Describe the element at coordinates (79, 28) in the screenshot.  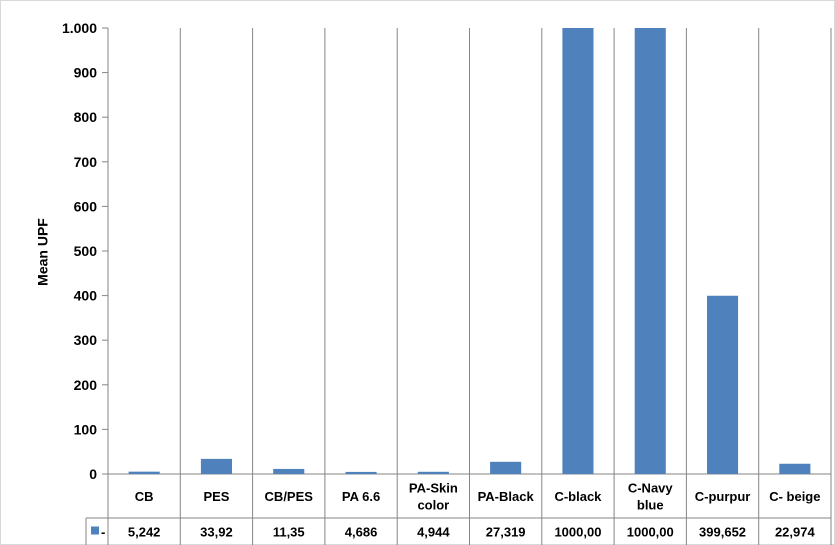
I see `y-tick-label: 1.000` at that location.